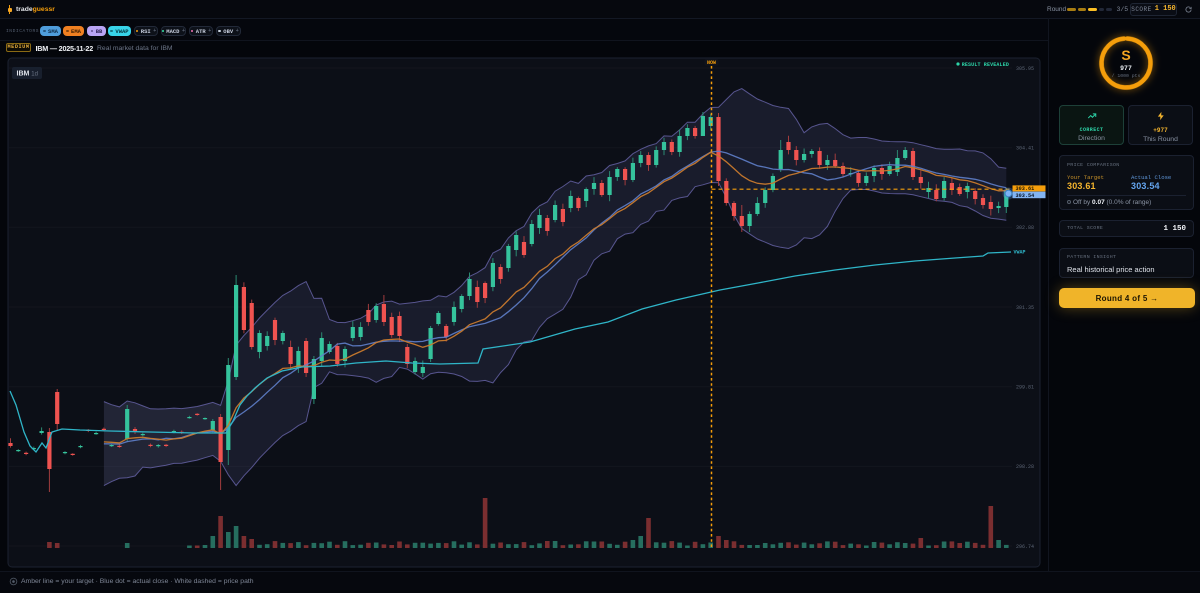  Describe the element at coordinates (1025, 228) in the screenshot. I see `svg-text: 302.88` at that location.